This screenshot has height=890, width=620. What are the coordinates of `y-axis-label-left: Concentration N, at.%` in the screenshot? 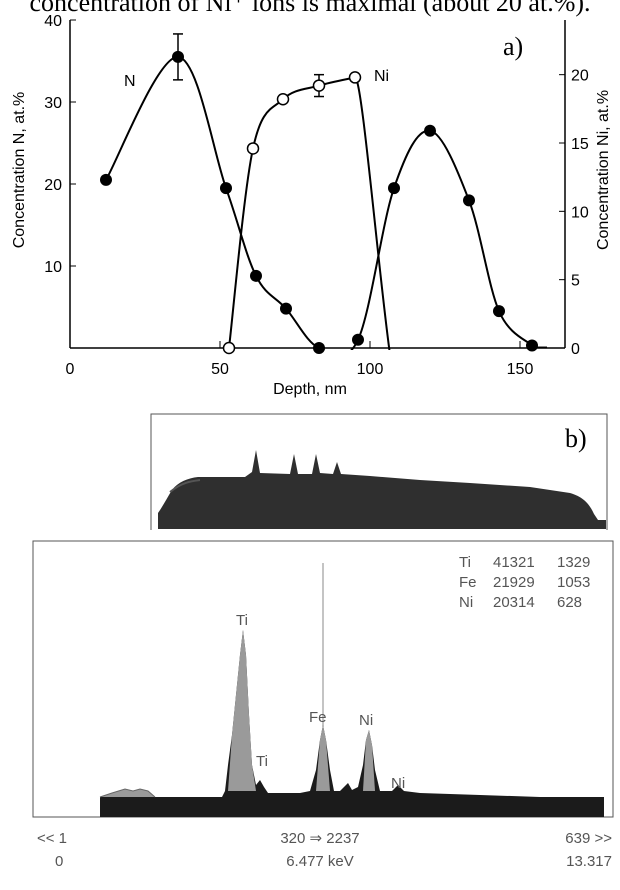 It's located at (19, 170).